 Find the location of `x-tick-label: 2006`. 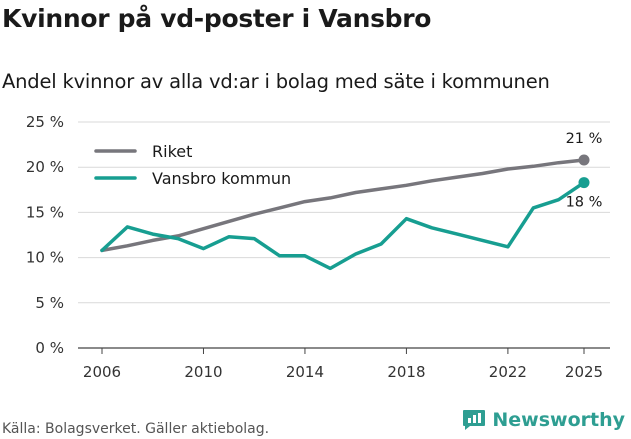

x-tick-label: 2006 is located at coordinates (102, 372).